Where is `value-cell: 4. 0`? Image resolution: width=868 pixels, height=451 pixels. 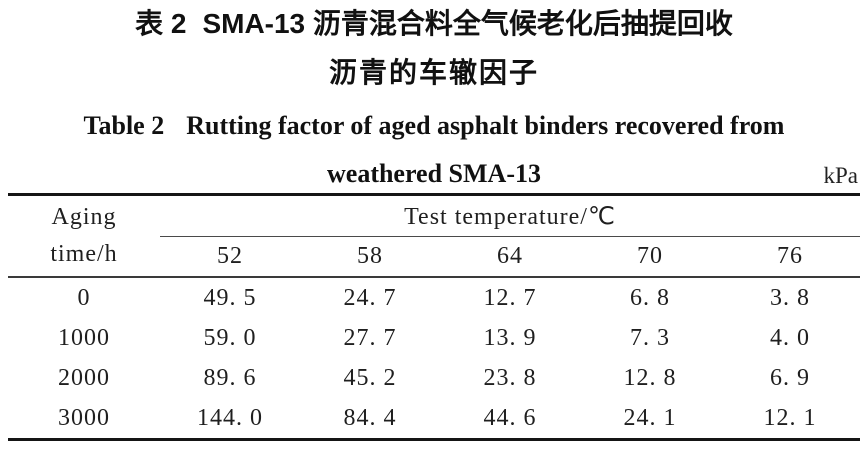
value-cell: 4. 0 is located at coordinates (790, 337).